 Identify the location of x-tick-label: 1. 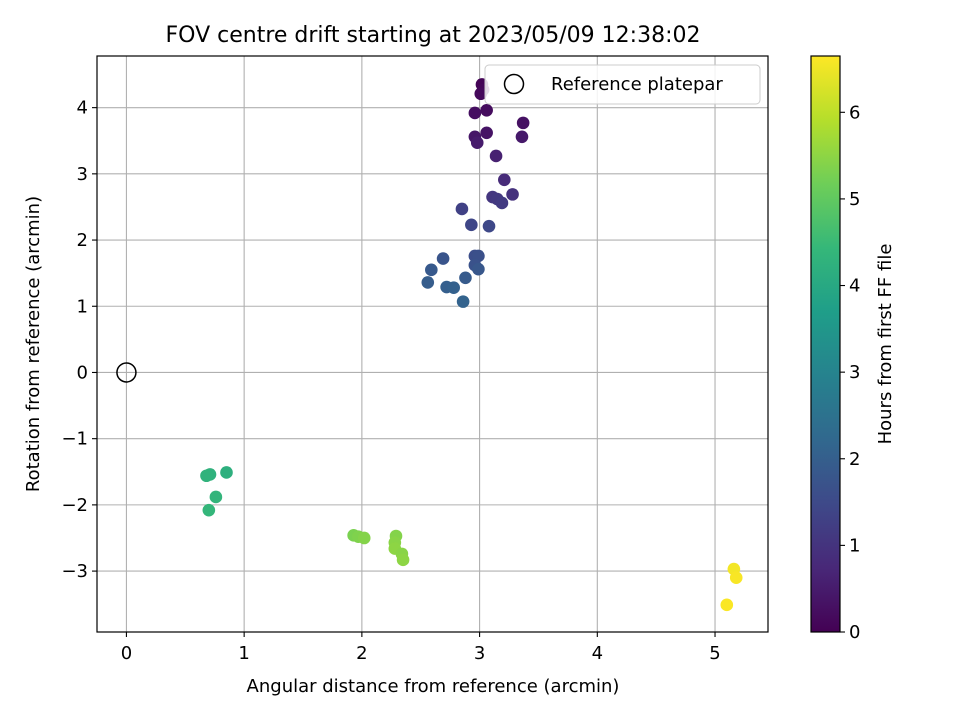
(243, 653).